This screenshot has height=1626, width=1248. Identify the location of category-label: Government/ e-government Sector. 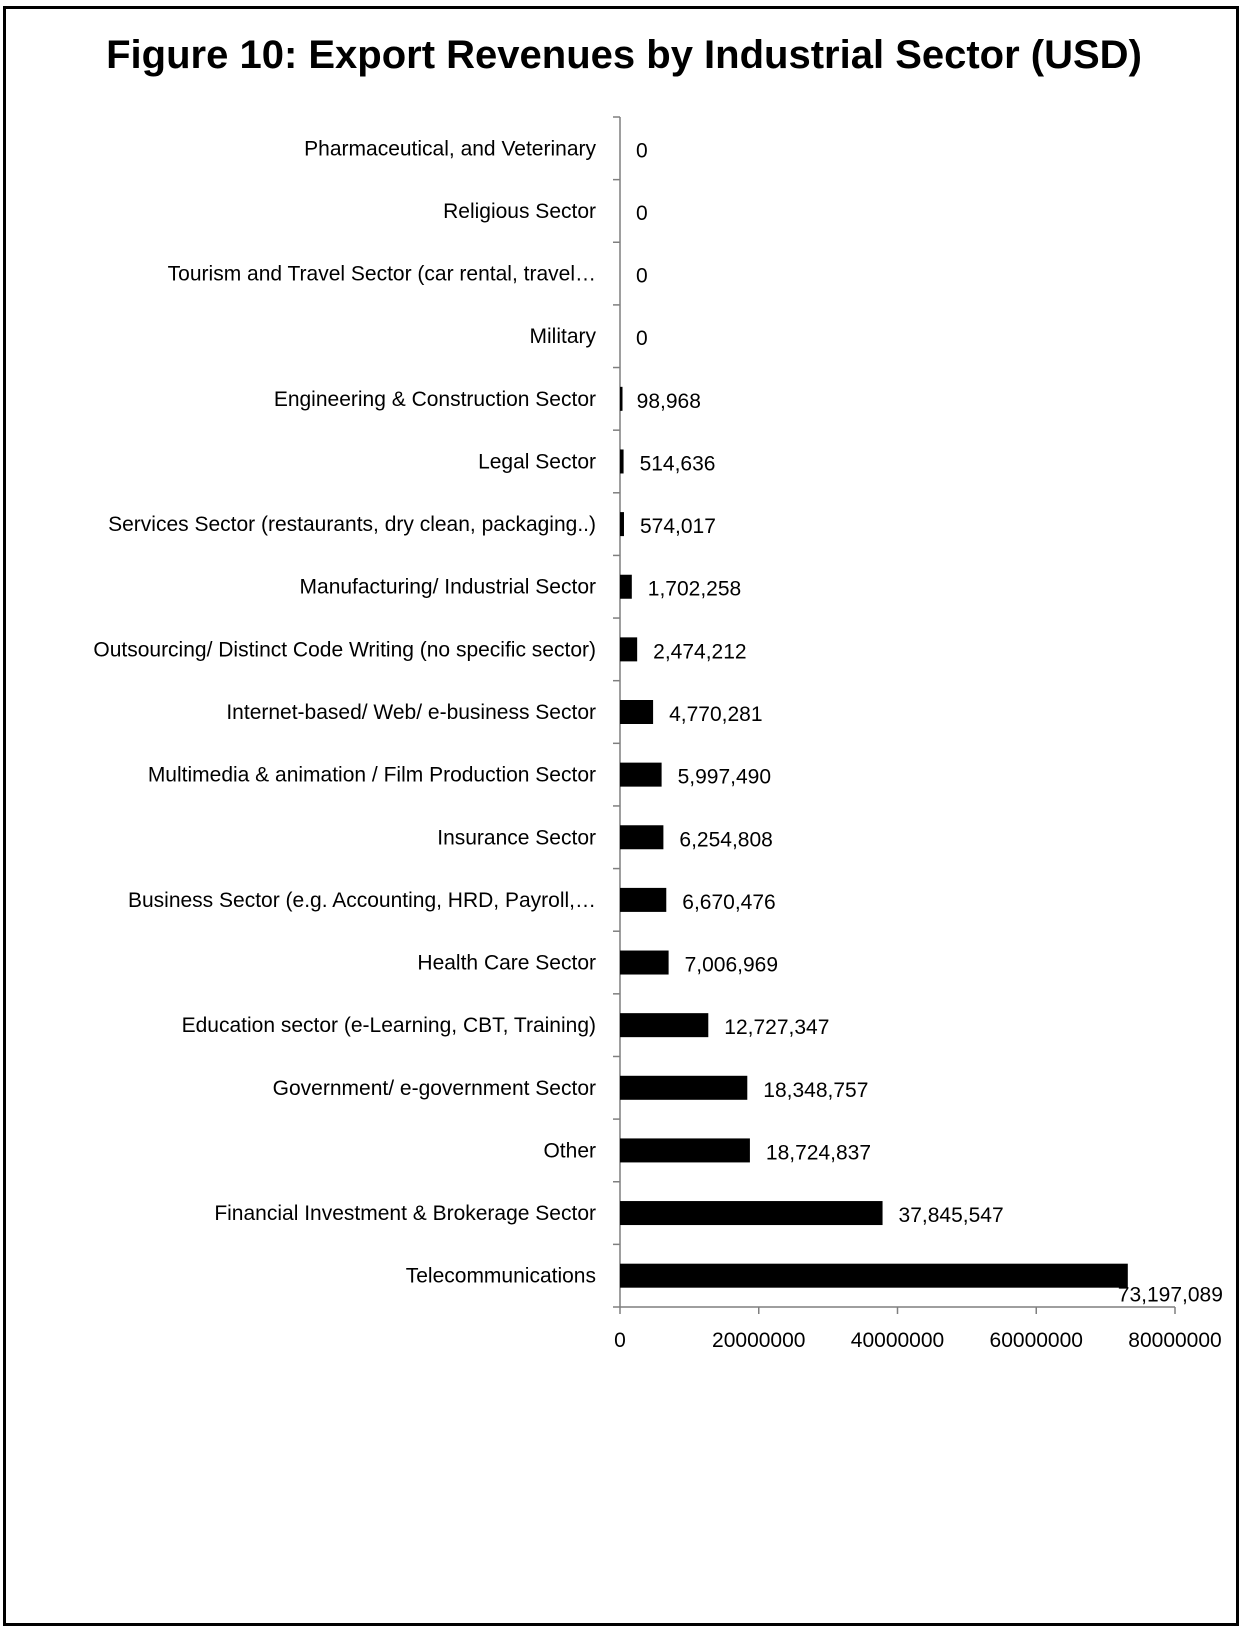
(434, 1088).